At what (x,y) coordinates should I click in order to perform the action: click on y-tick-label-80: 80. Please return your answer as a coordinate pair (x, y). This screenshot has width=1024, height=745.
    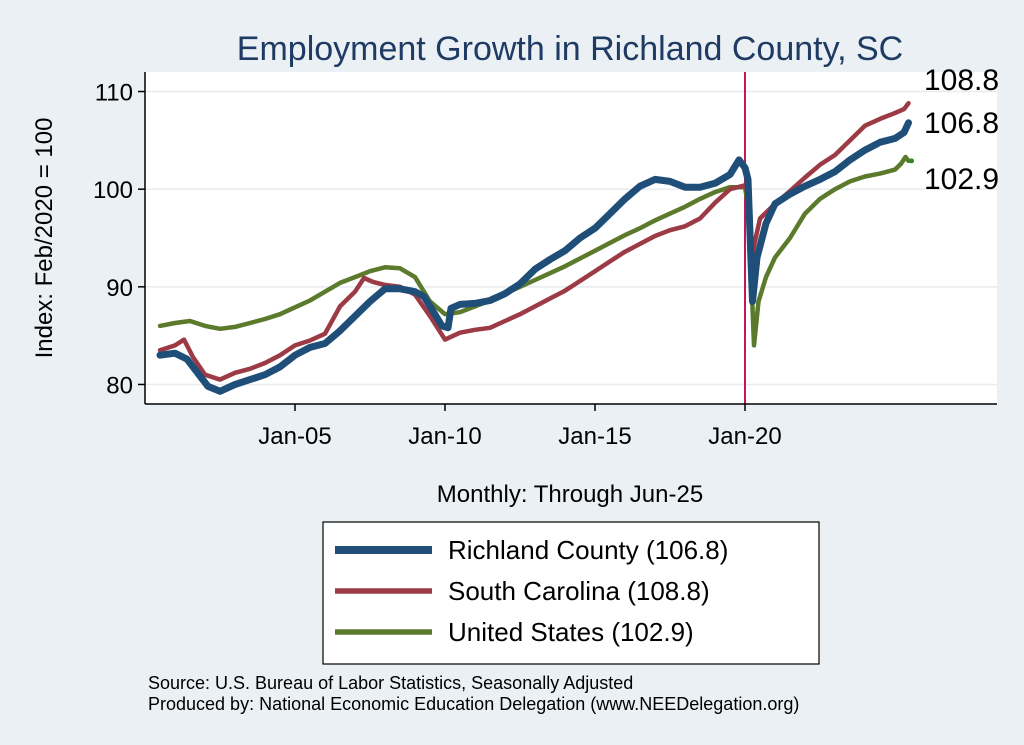
    Looking at the image, I should click on (119, 385).